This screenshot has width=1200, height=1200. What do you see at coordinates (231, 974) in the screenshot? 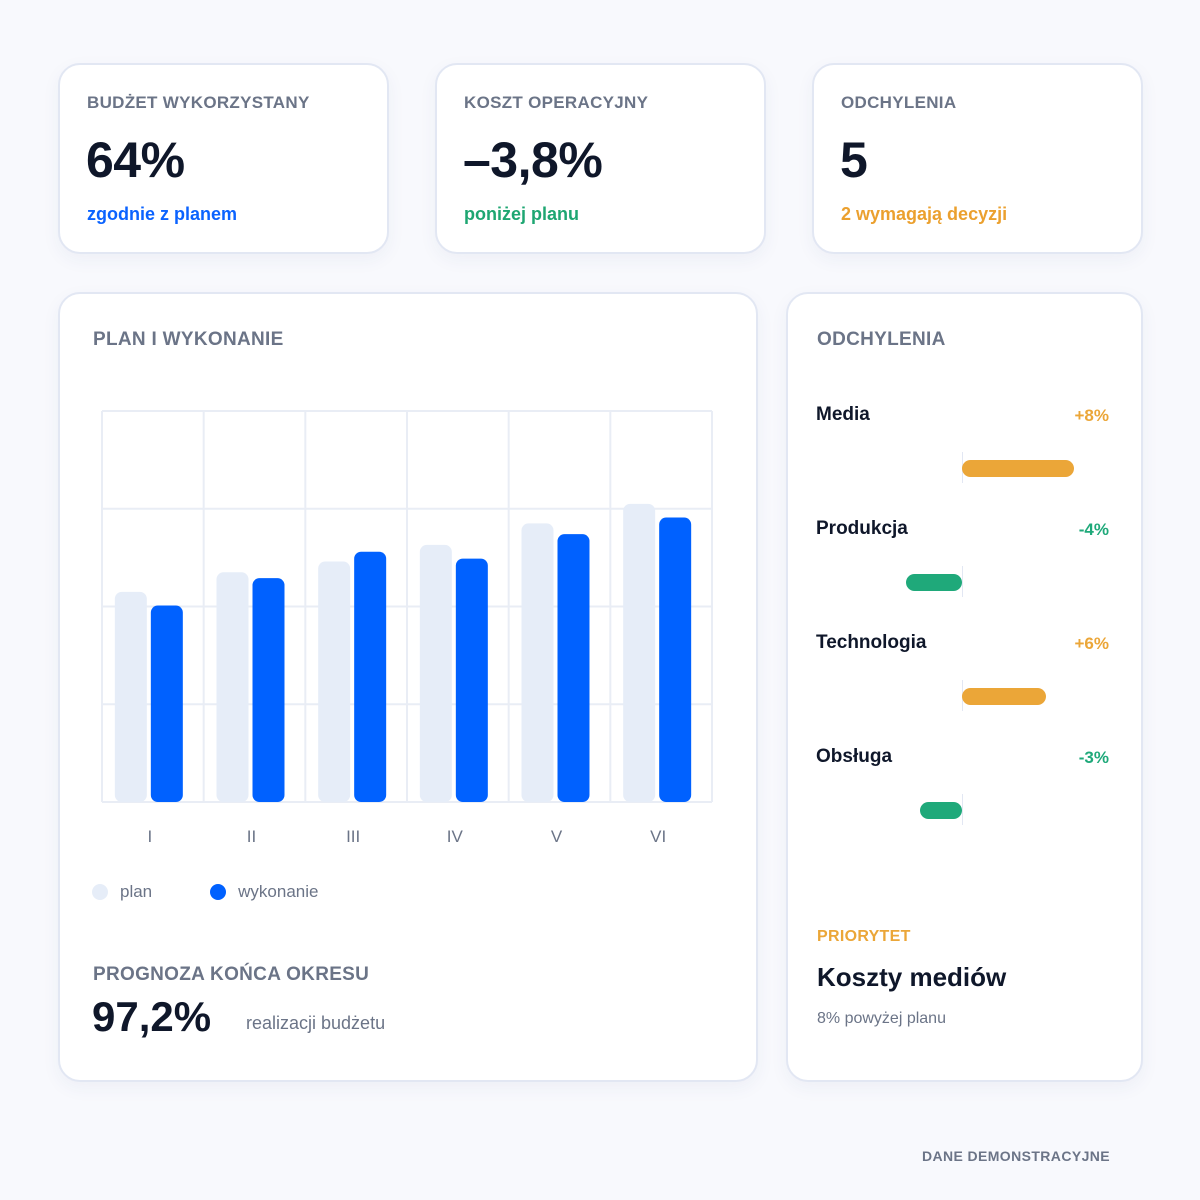
I see `forecast-label: PROGNOZA KOŃCA OKRESU` at bounding box center [231, 974].